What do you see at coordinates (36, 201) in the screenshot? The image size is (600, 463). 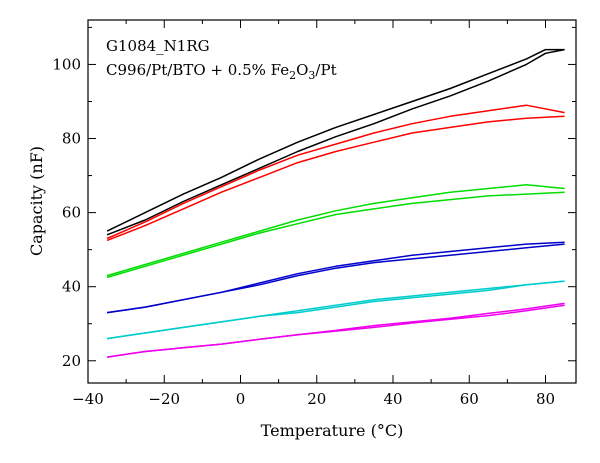 I see `y-axis-title: Capacity (nF)` at bounding box center [36, 201].